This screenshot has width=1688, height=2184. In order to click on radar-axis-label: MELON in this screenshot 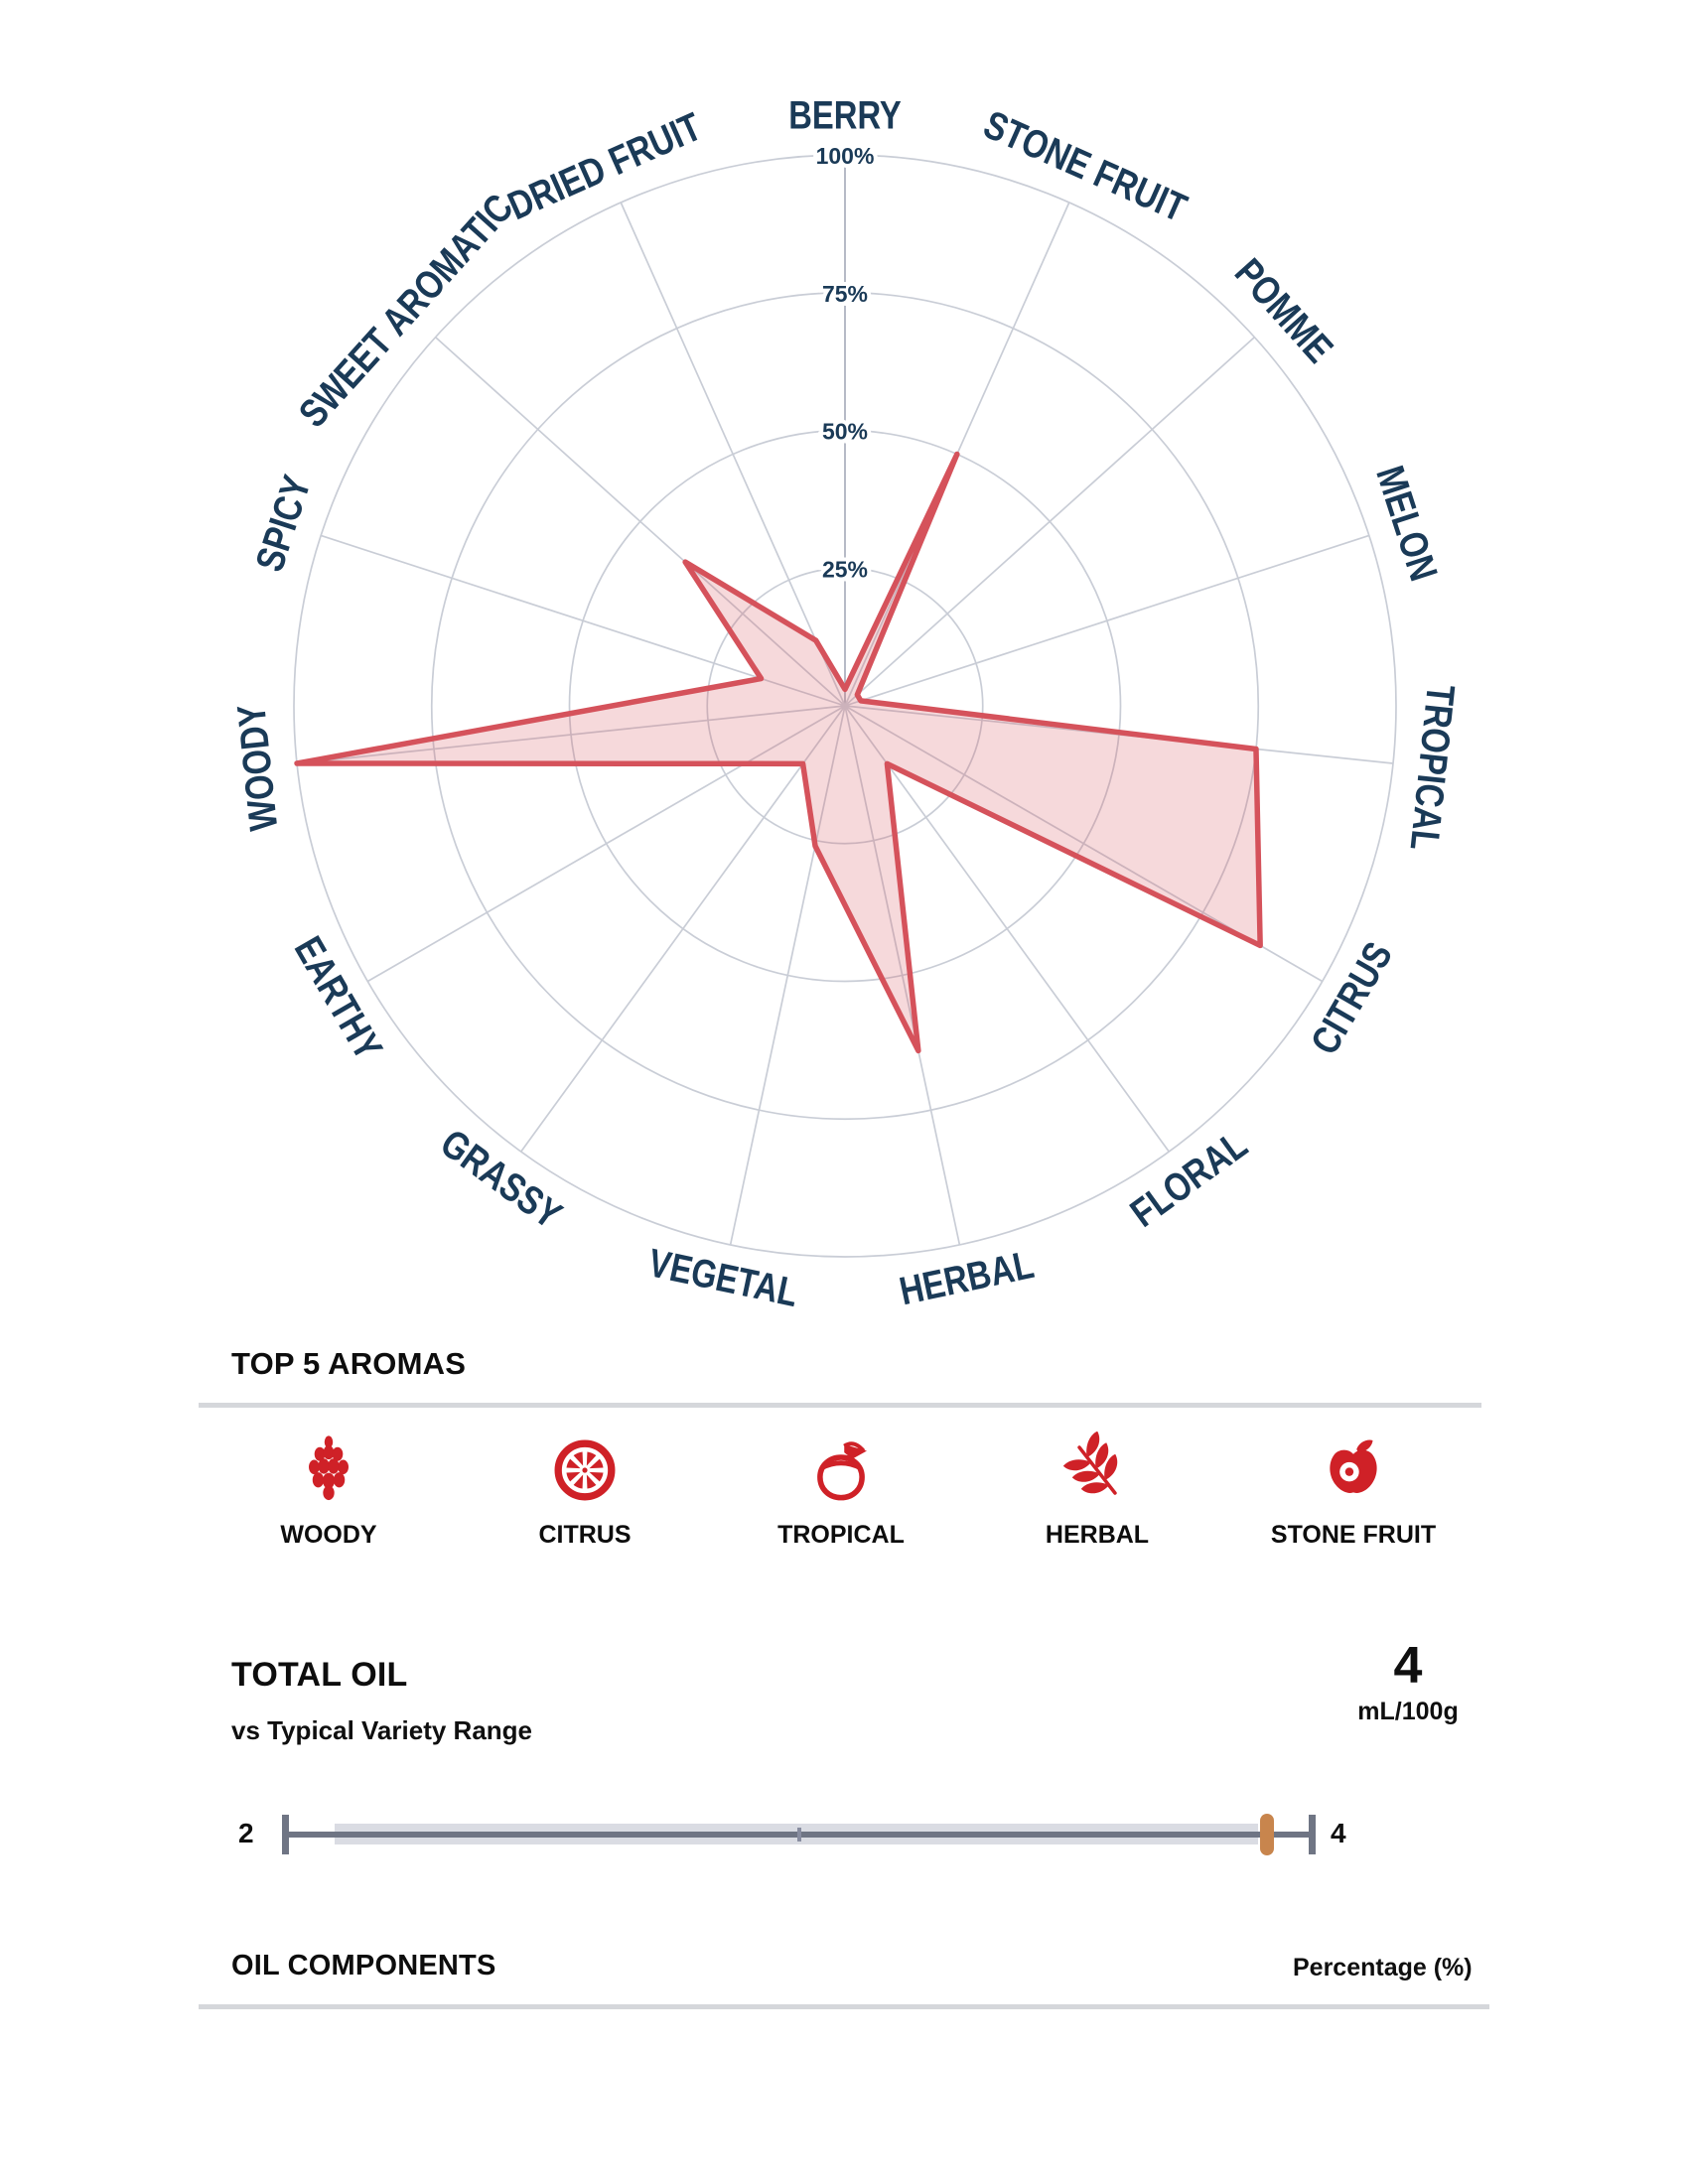, I will do `click(1406, 523)`.